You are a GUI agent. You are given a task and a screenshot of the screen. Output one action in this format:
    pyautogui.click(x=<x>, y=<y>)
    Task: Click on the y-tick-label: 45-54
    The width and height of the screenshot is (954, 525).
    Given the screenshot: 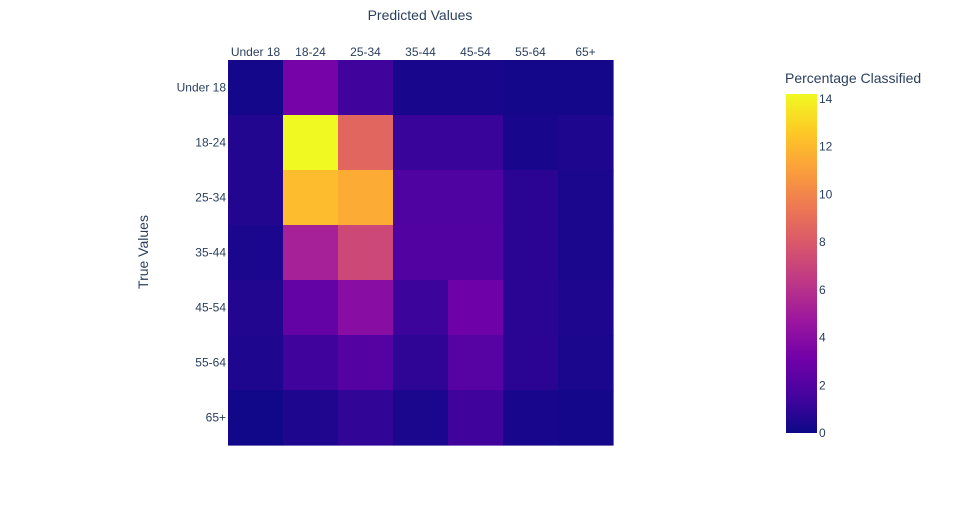 What is the action you would take?
    pyautogui.click(x=210, y=308)
    